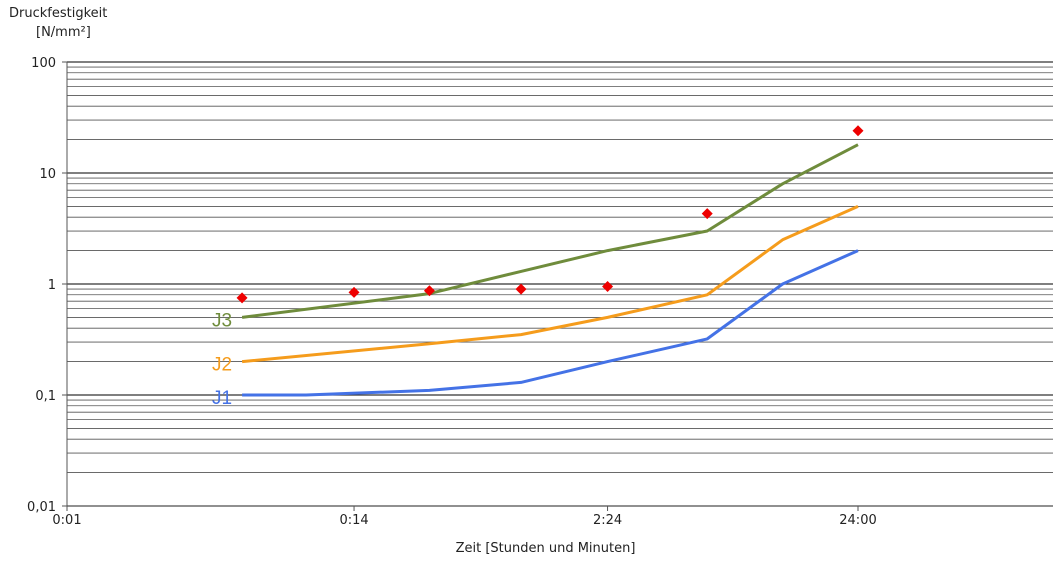 This screenshot has height=564, width=1053. Describe the element at coordinates (41, 507) in the screenshot. I see `y-tick-label: 0,01` at that location.